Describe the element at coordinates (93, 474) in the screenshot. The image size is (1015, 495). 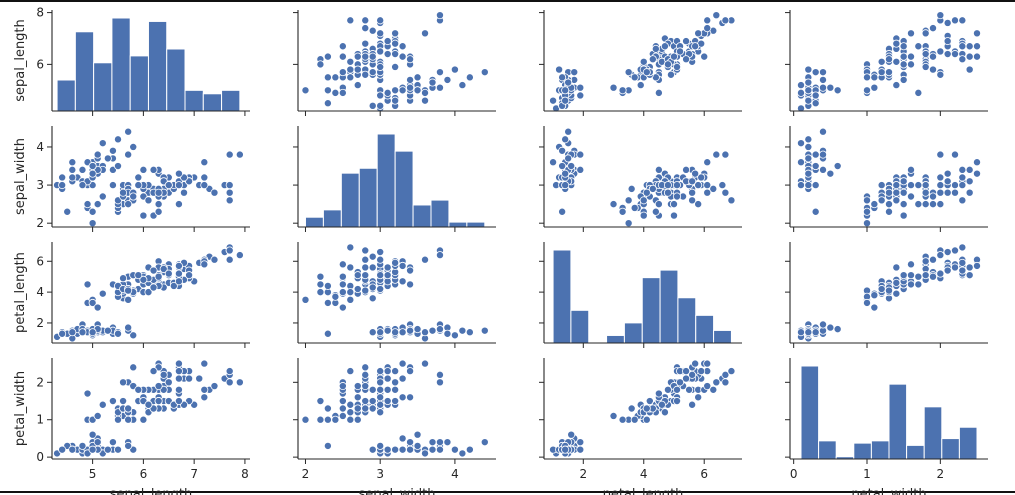
I see `x-tick-label: 5` at that location.